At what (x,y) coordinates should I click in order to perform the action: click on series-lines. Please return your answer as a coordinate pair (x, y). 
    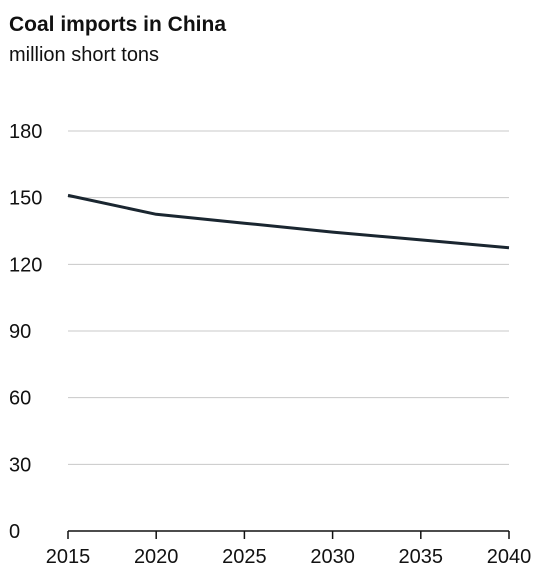
    Looking at the image, I should click on (288, 221).